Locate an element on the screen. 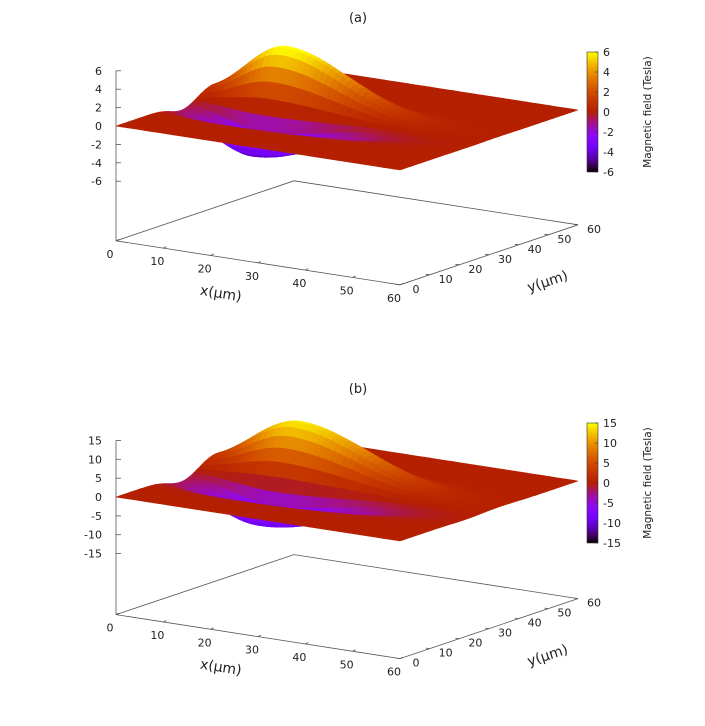 This screenshot has height=726, width=705. z-tick-label: -4 is located at coordinates (96, 163).